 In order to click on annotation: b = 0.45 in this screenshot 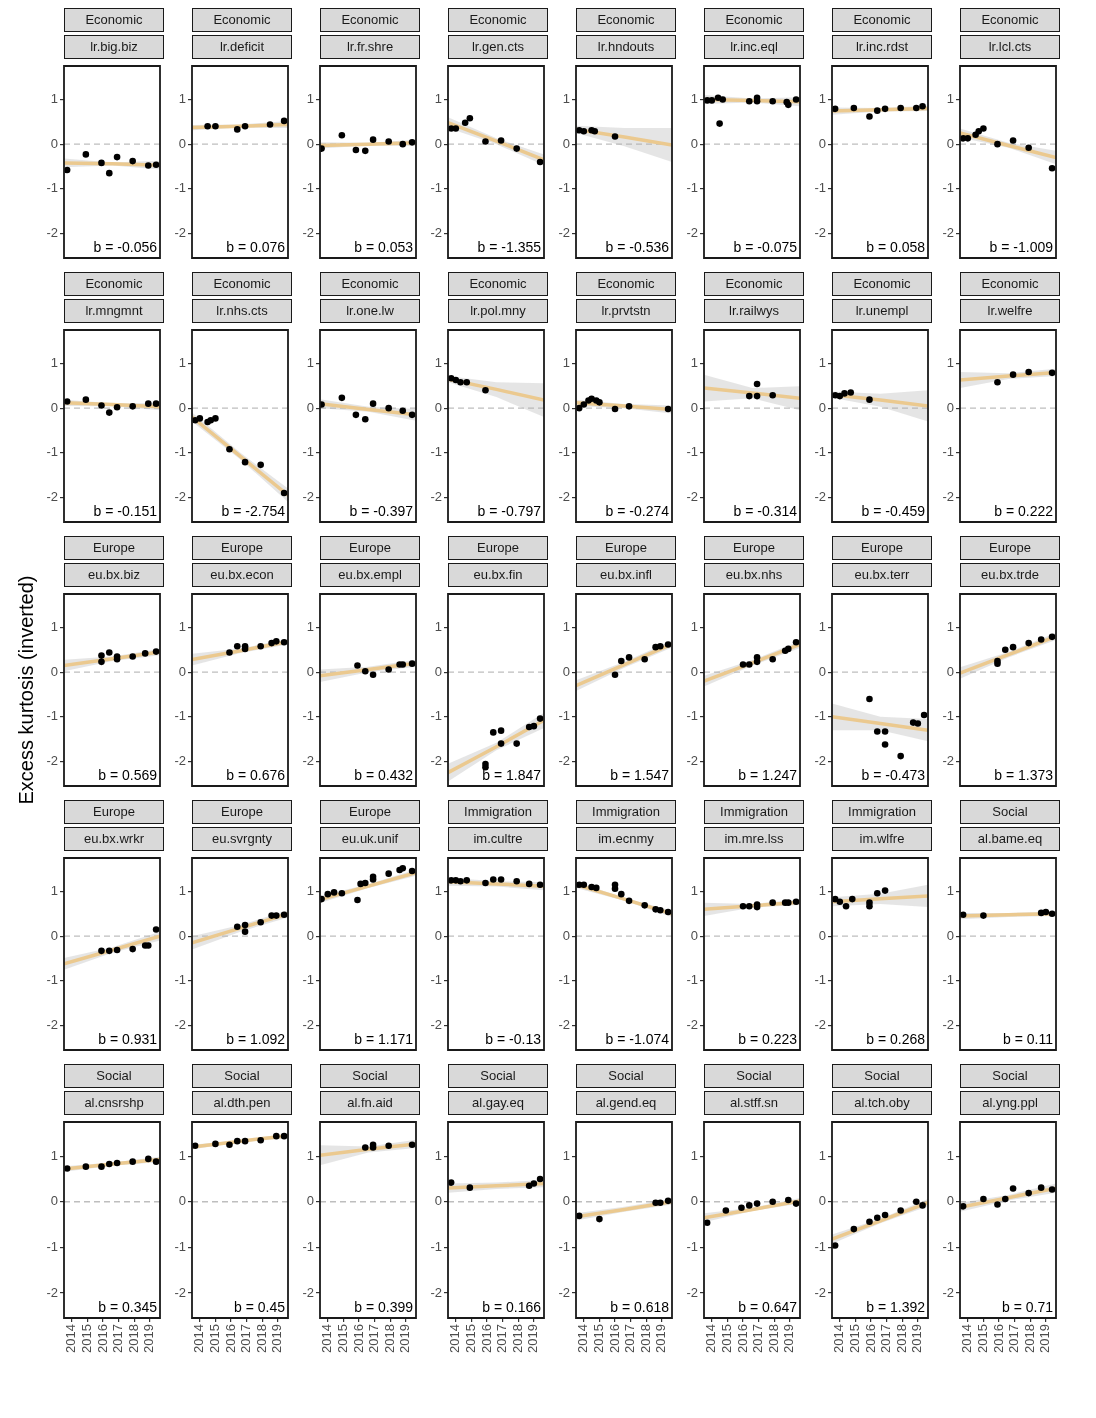, I will do `click(260, 1306)`.